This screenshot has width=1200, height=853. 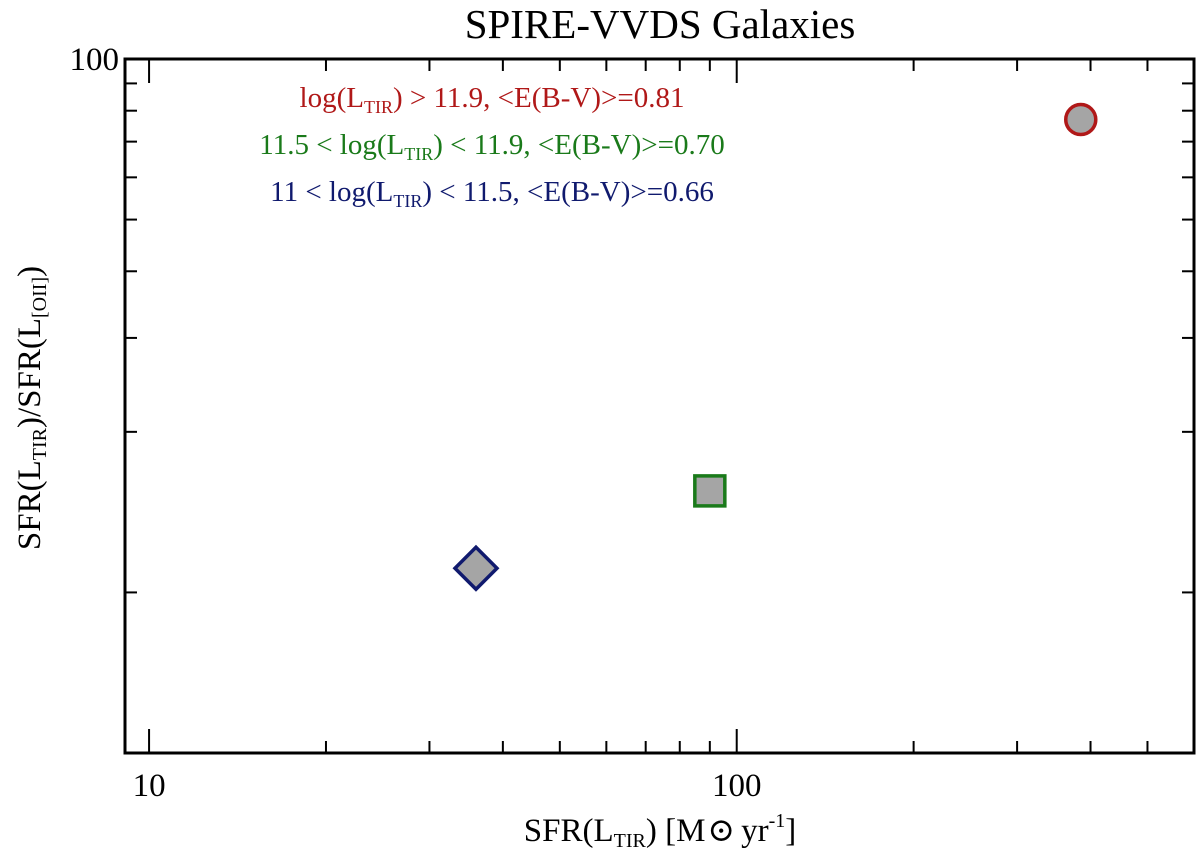 I want to click on legend-entry: 11.5 < log(LTIR) < 11.9, <E(B-V)>=0.70, so click(x=491, y=146).